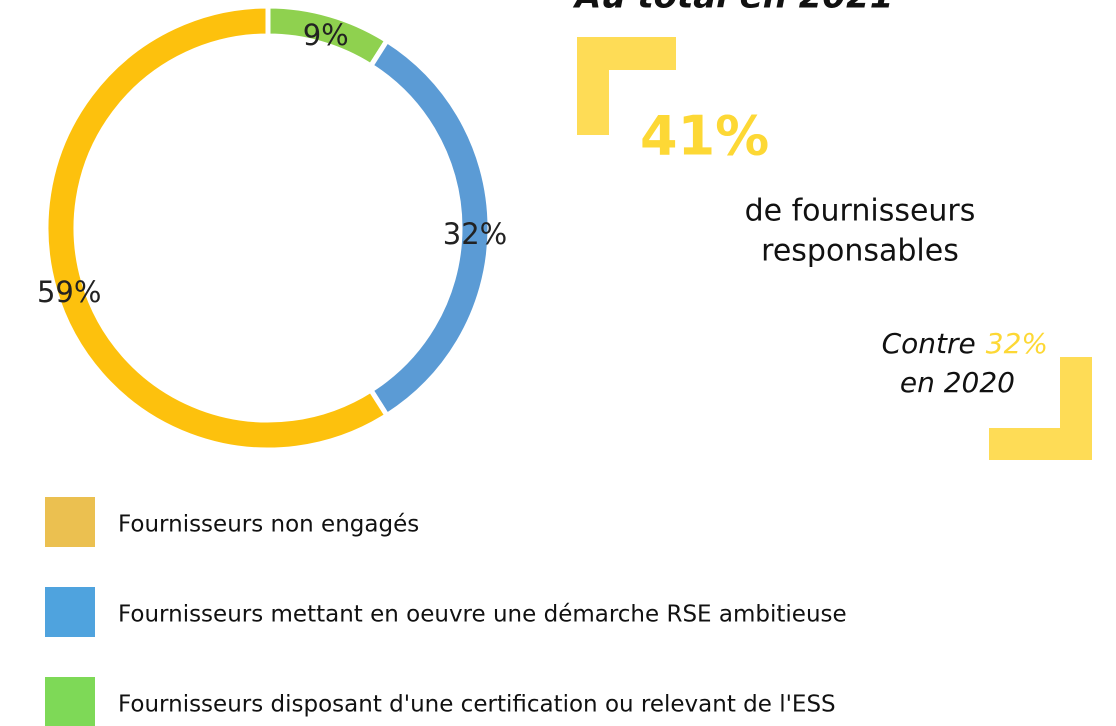  I want to click on comparison-year: en 2020, so click(957, 382).